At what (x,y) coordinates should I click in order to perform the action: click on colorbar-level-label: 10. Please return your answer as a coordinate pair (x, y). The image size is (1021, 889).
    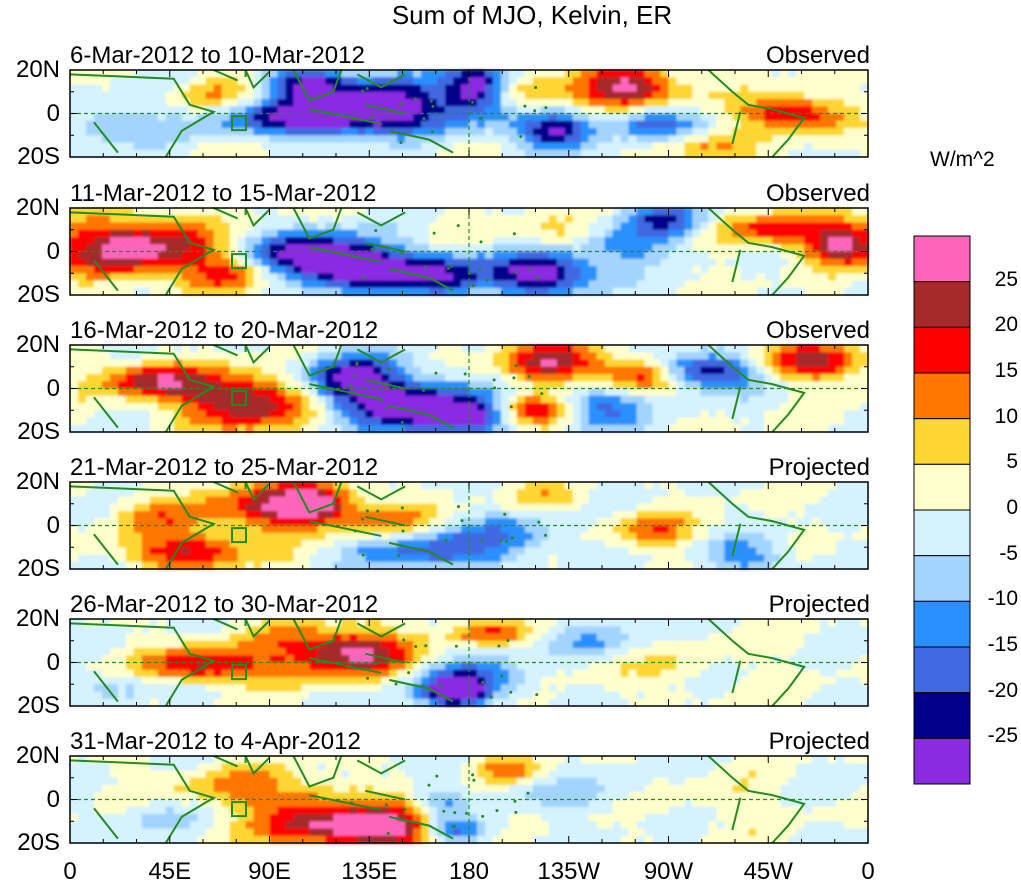
    Looking at the image, I should click on (1006, 416).